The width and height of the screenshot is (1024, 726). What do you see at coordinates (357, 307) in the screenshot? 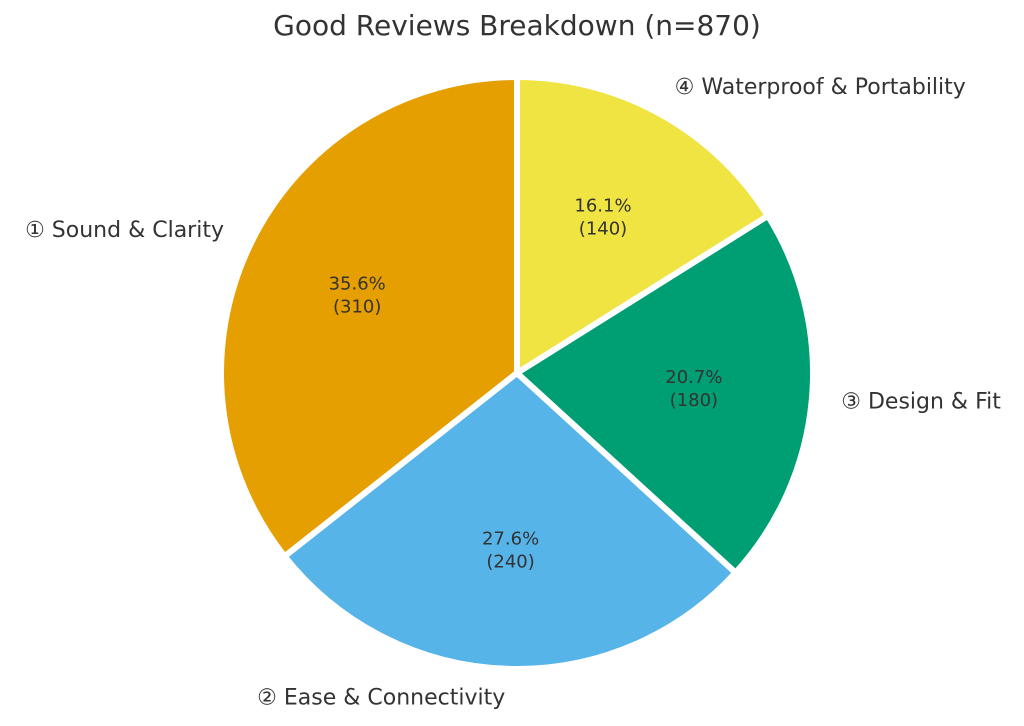
I see `value-label: (310)` at bounding box center [357, 307].